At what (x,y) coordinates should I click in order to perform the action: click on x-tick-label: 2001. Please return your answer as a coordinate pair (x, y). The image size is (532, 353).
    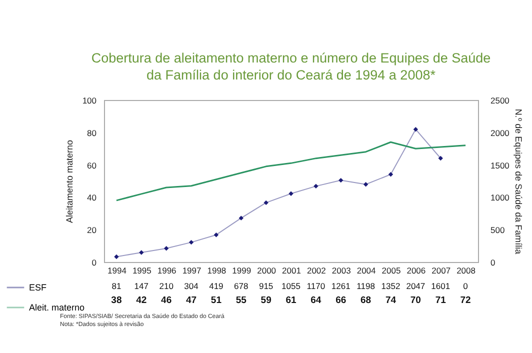
    Looking at the image, I should click on (292, 271).